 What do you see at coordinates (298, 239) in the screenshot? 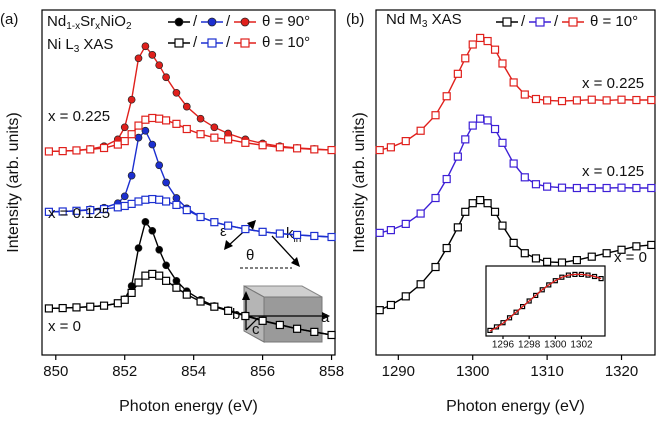
I see `k-sub: in` at bounding box center [298, 239].